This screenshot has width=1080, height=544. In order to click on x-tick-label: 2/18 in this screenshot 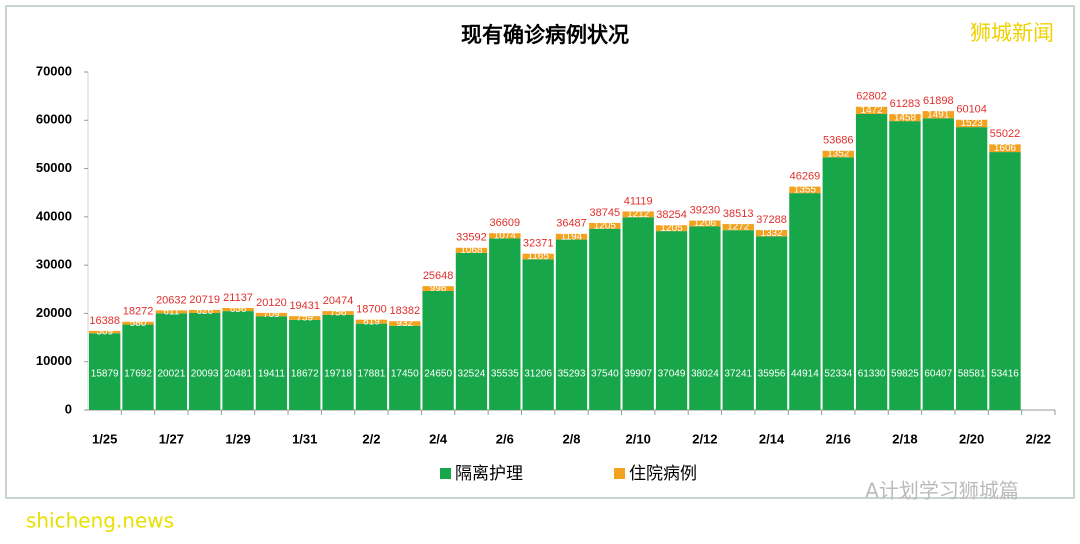, I will do `click(904, 438)`.